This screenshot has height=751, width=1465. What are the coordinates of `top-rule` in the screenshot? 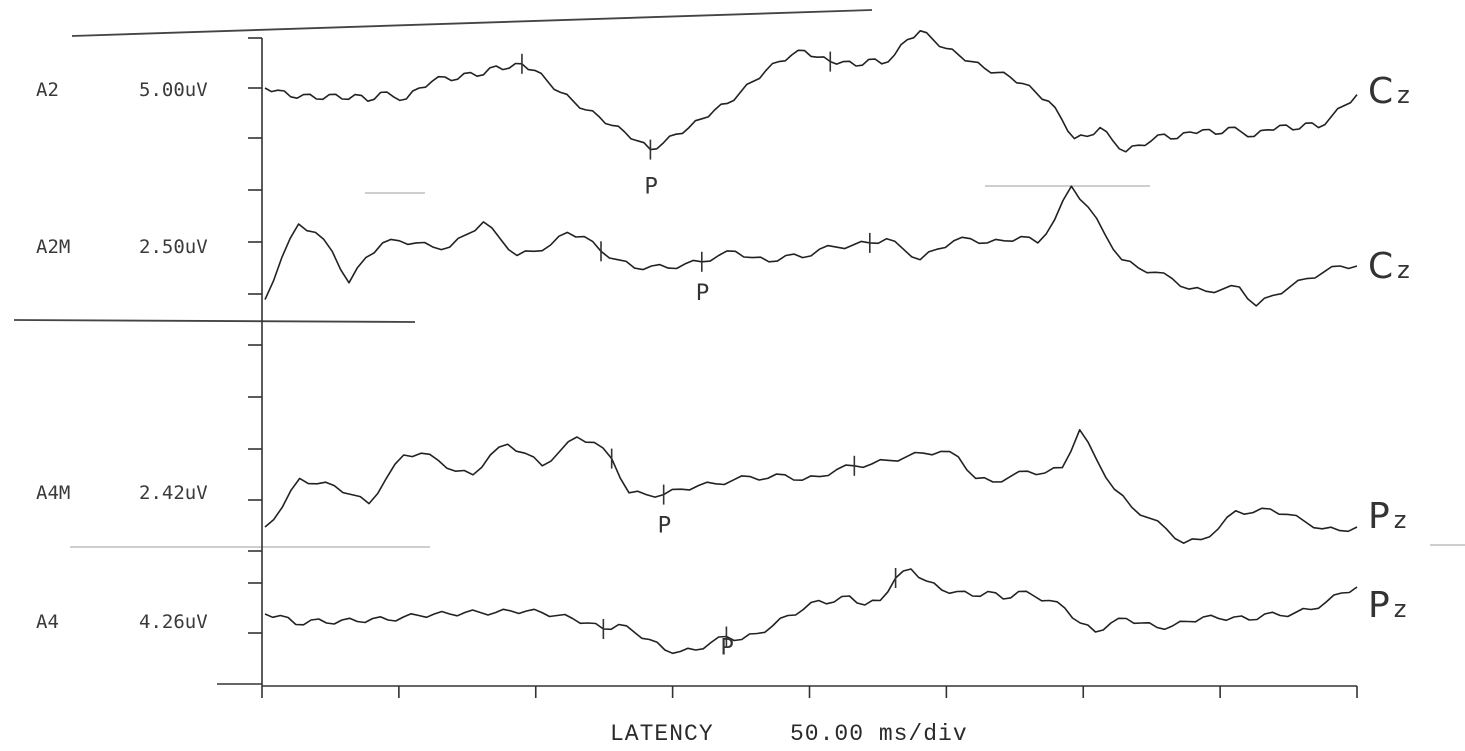 It's located at (472, 23).